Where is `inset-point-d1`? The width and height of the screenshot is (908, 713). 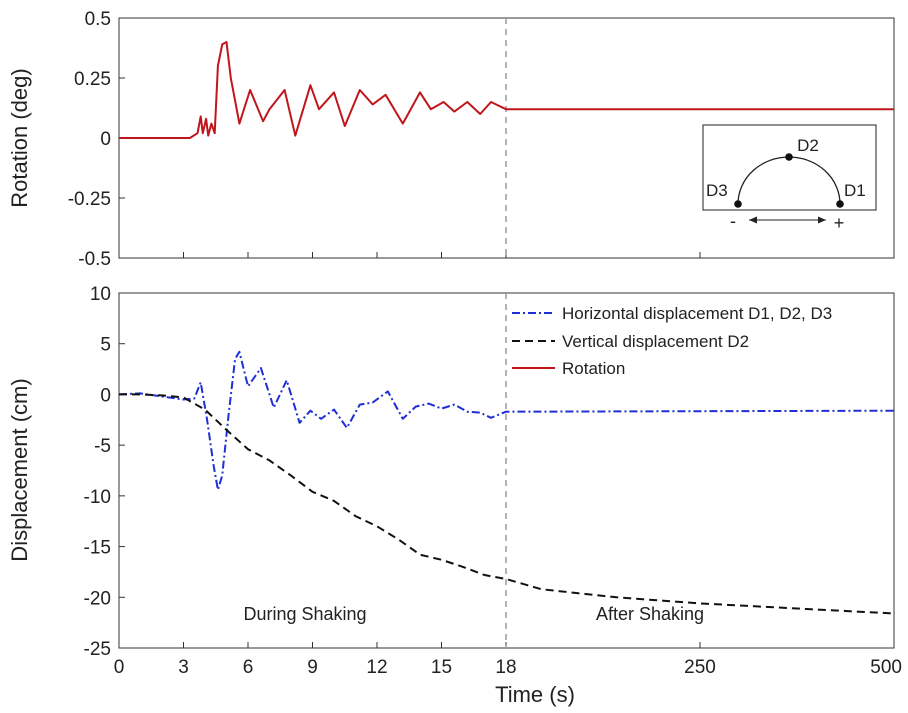
inset-point-d1 is located at coordinates (840, 204).